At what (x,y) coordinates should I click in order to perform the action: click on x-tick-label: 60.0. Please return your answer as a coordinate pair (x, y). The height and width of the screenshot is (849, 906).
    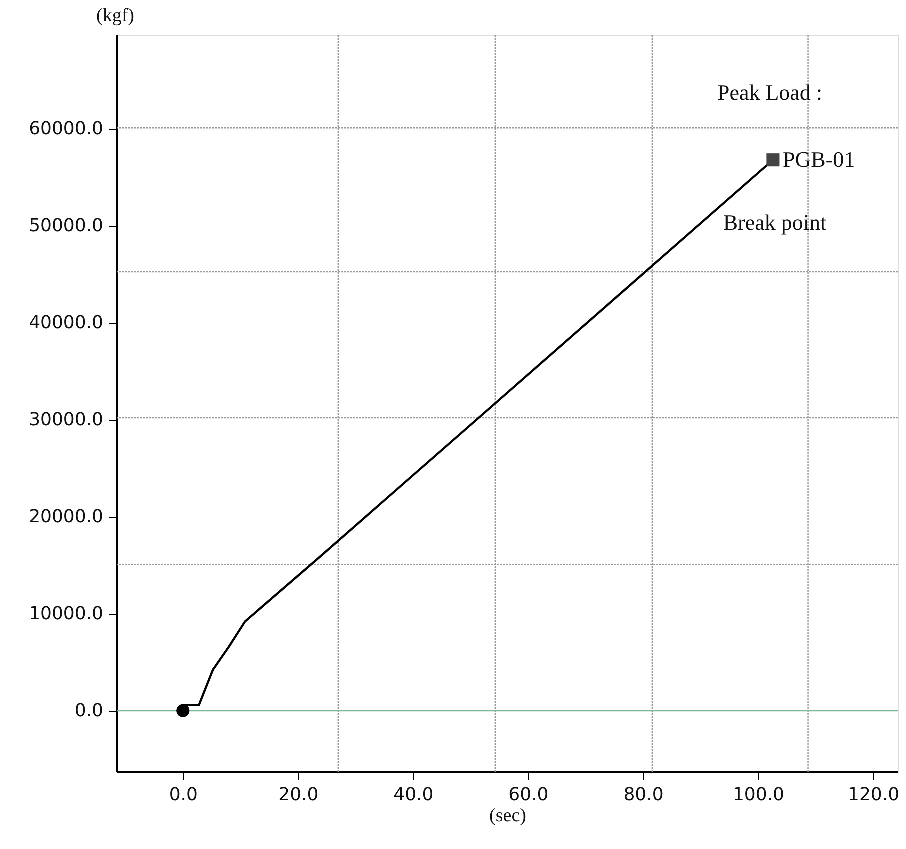
    Looking at the image, I should click on (528, 795).